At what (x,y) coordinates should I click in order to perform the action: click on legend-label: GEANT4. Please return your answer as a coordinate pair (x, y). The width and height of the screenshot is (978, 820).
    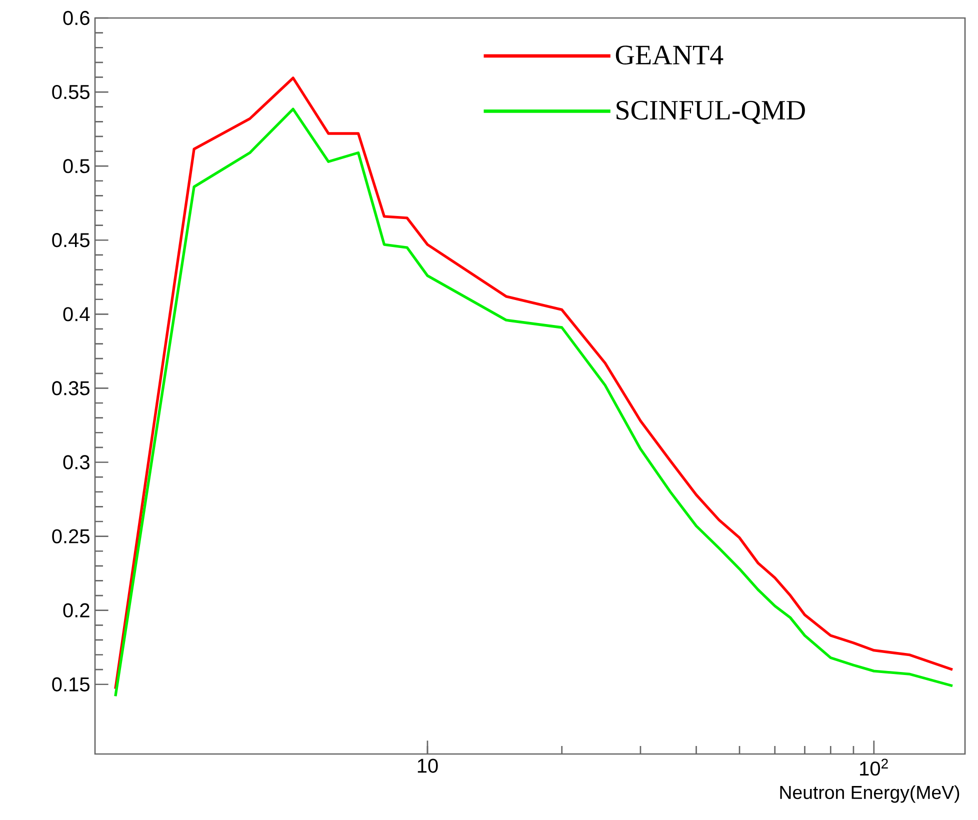
    Looking at the image, I should click on (670, 55).